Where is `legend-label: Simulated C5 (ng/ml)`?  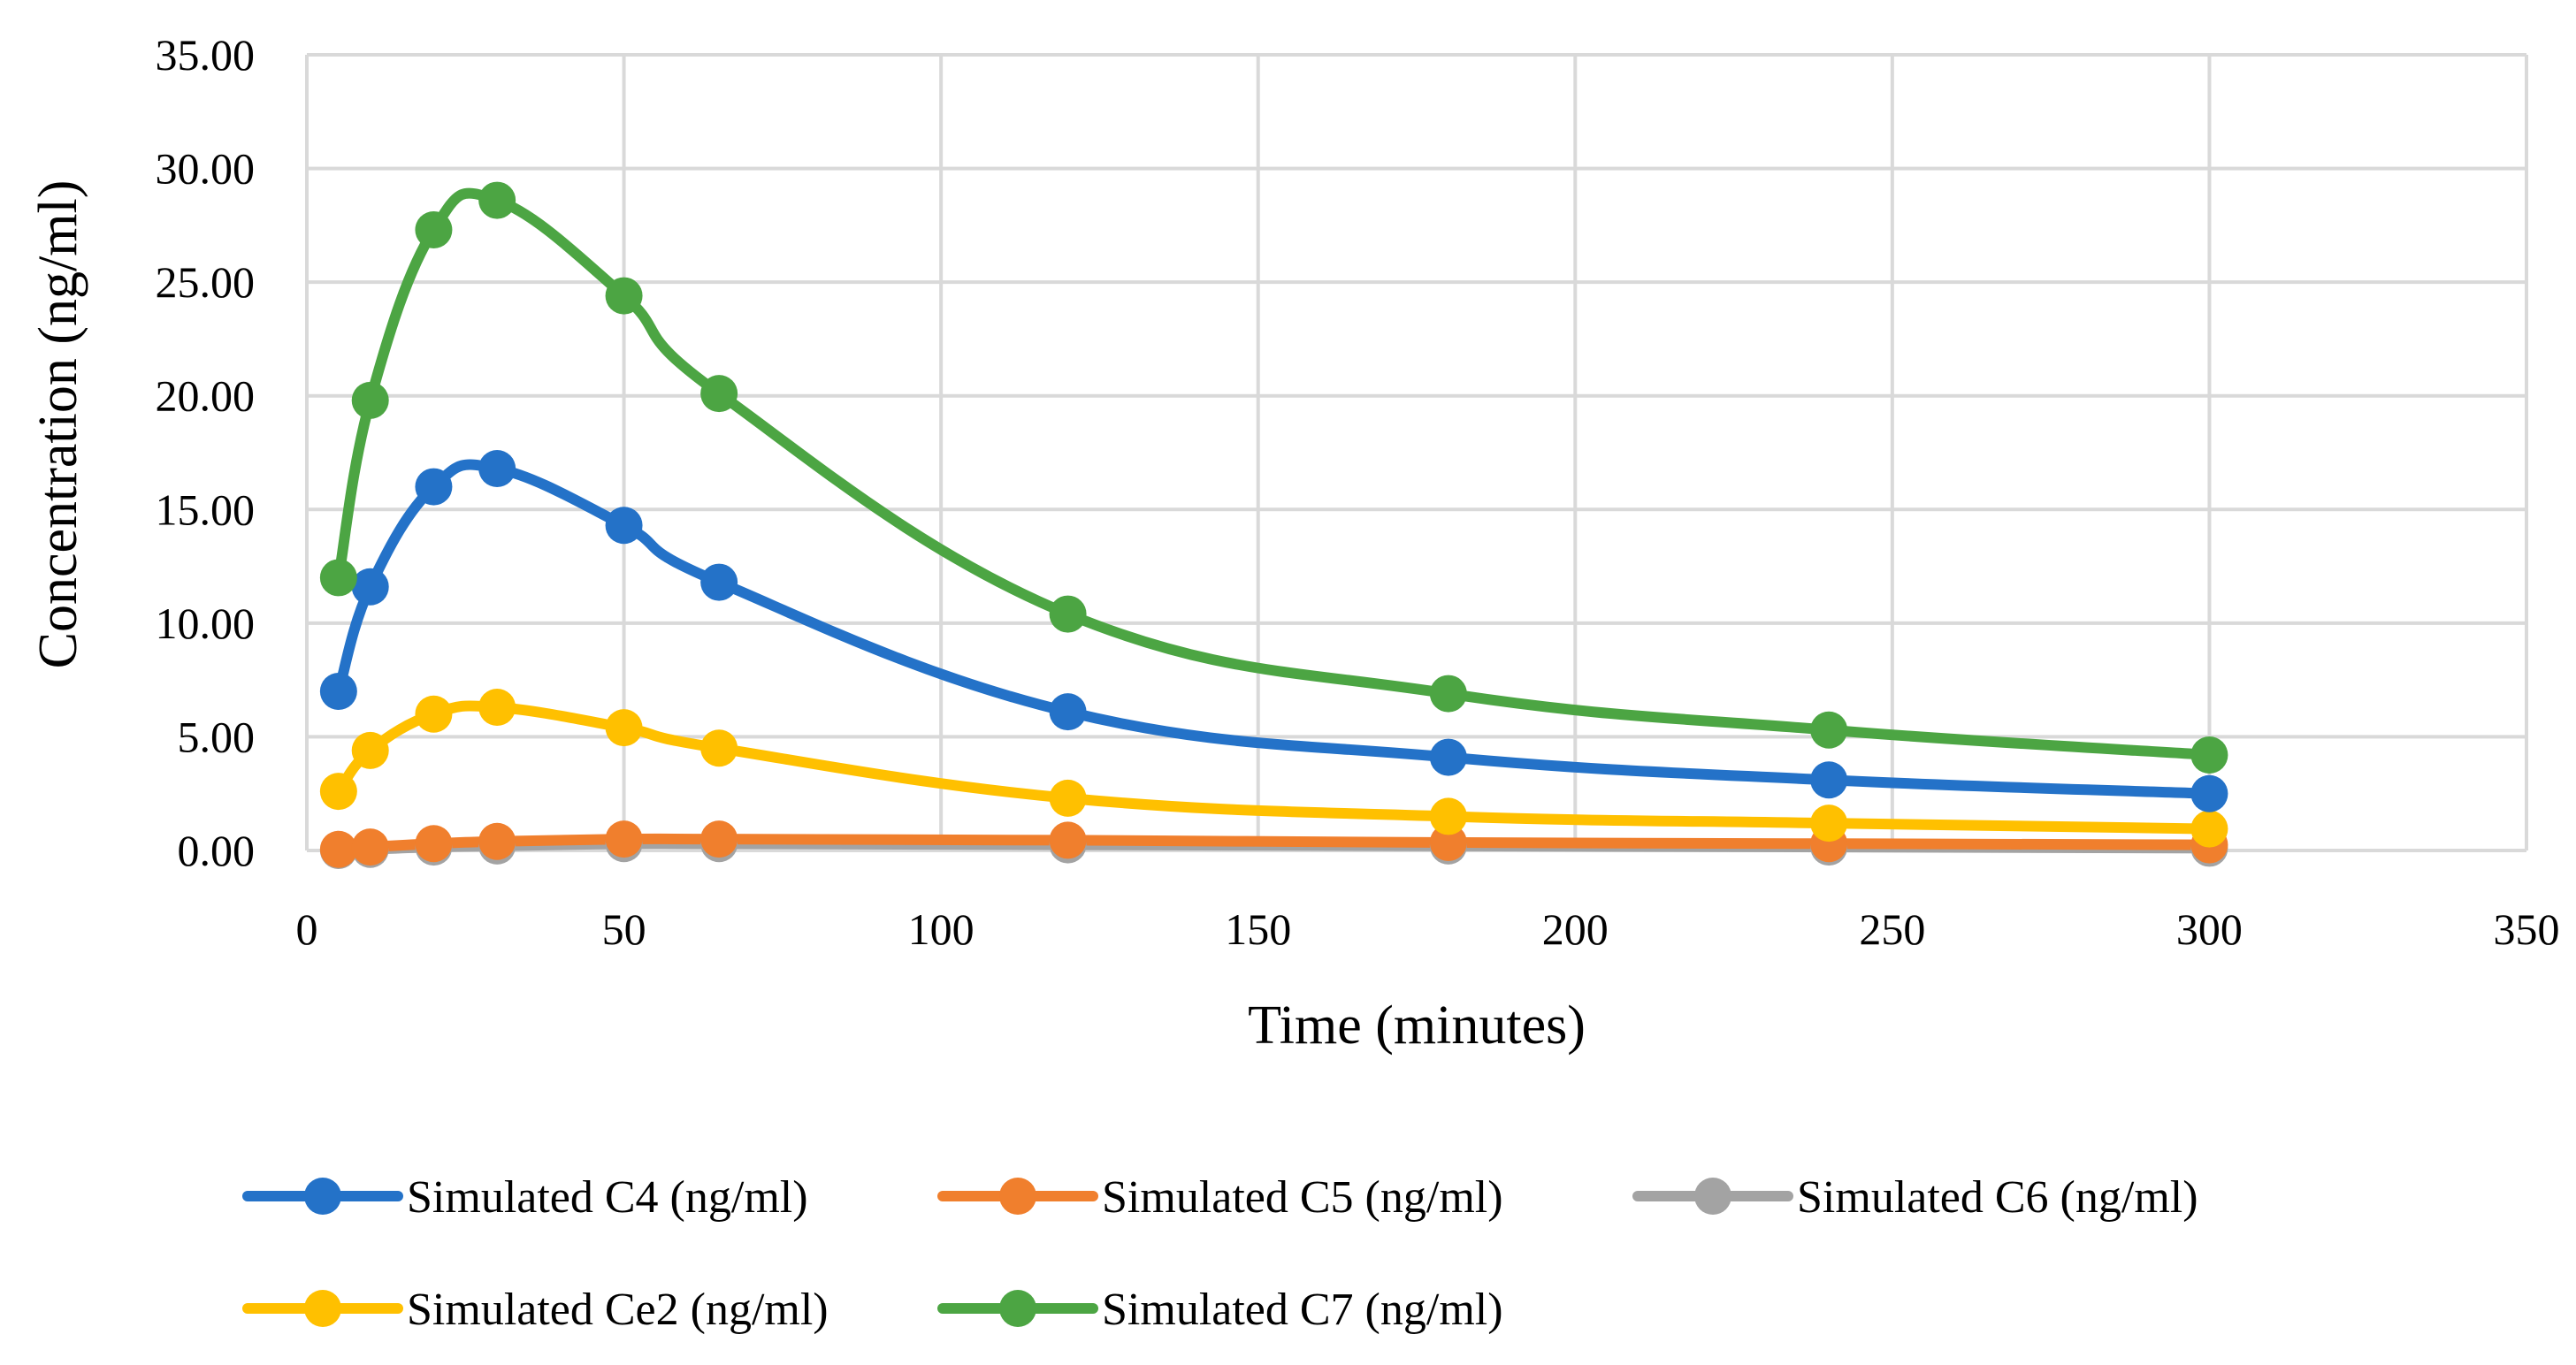 legend-label: Simulated C5 (ng/ml) is located at coordinates (1302, 1197).